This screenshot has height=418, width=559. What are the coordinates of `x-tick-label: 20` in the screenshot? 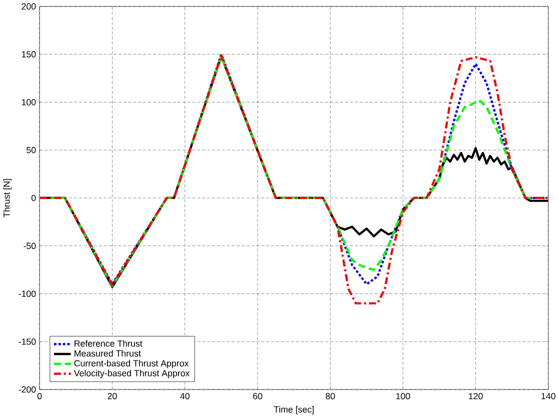 It's located at (112, 396).